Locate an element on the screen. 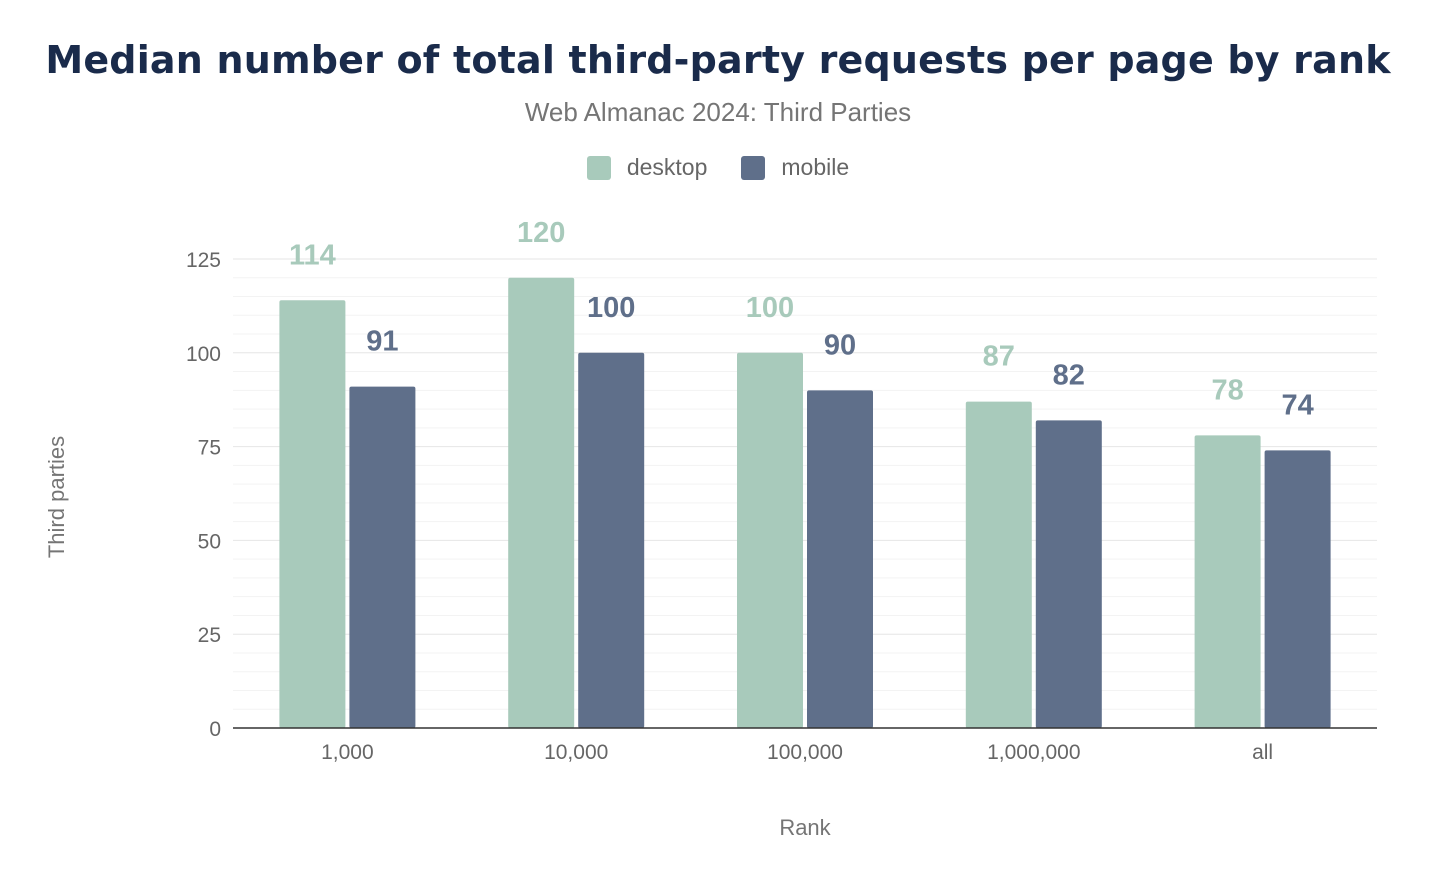  legend-item-mobile: mobile is located at coordinates (795, 167).